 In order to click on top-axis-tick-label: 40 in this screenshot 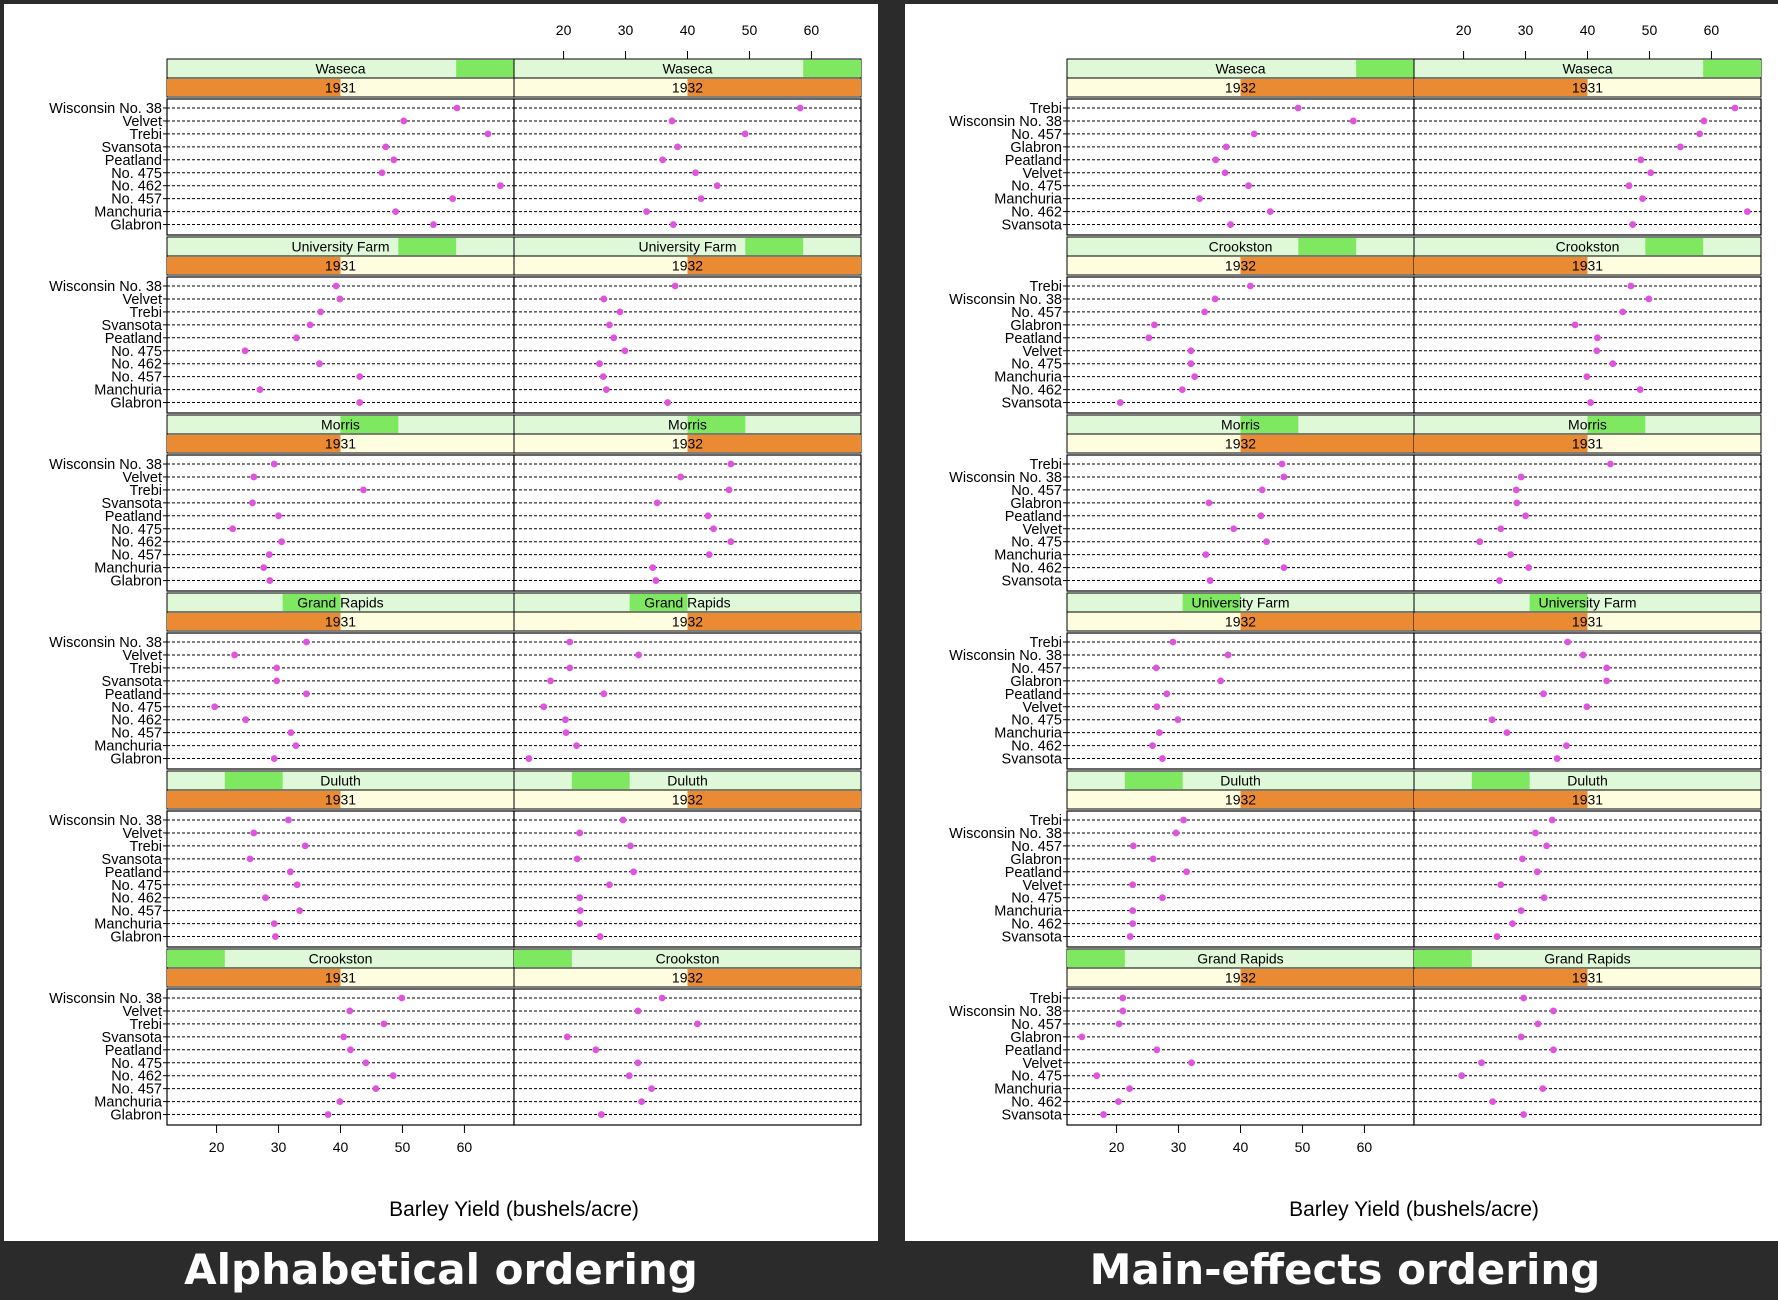, I will do `click(688, 30)`.